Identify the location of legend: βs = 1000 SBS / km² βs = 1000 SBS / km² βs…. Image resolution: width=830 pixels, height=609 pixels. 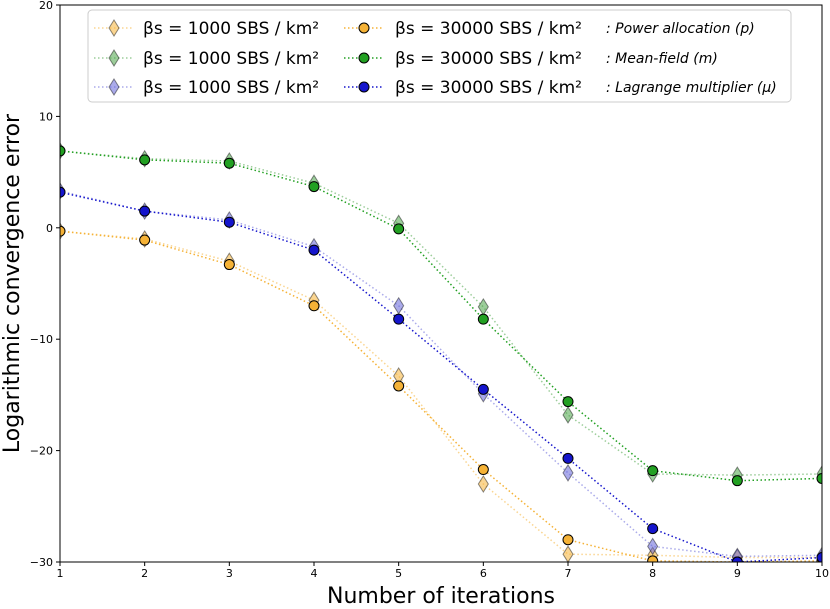
(439, 56).